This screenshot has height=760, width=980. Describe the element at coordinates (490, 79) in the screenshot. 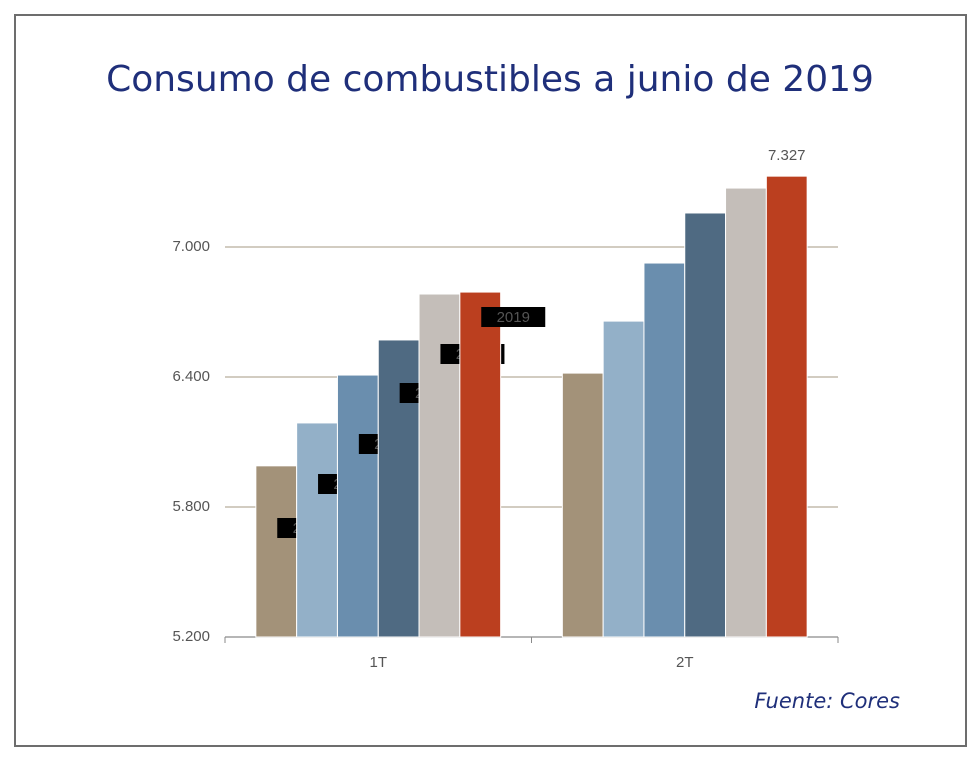

I see `chart-title: Consumo de combustibles a junio de 2019` at that location.